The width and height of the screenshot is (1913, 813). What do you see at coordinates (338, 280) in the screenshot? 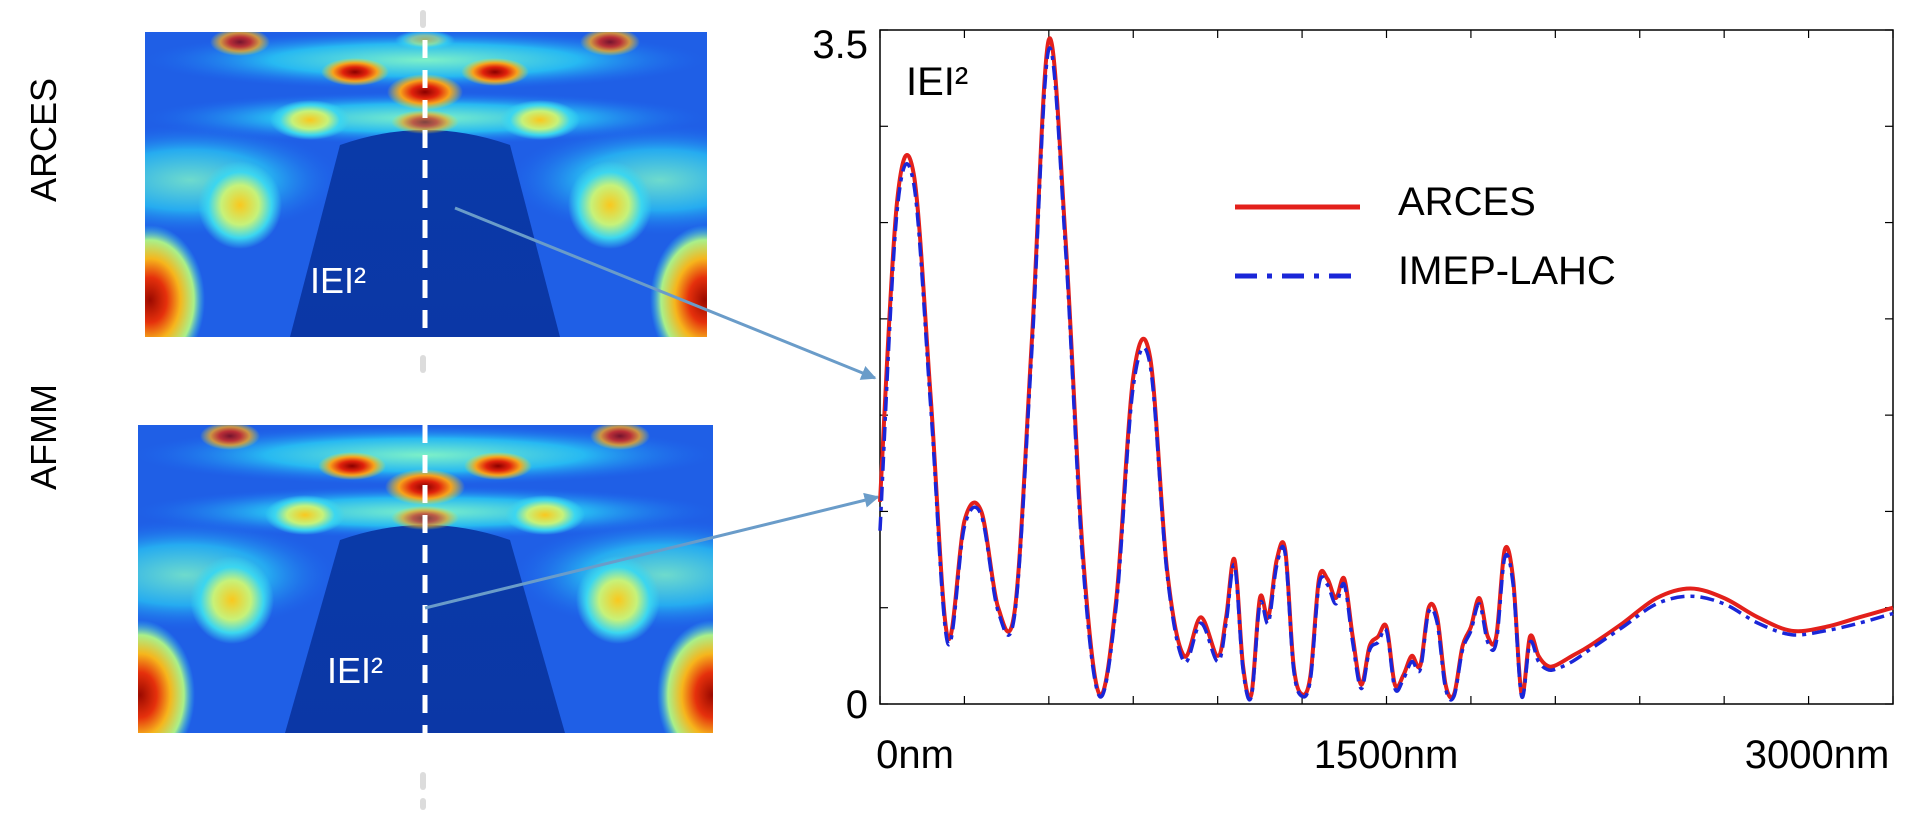
I see `field-label-arces: IEI²` at bounding box center [338, 280].